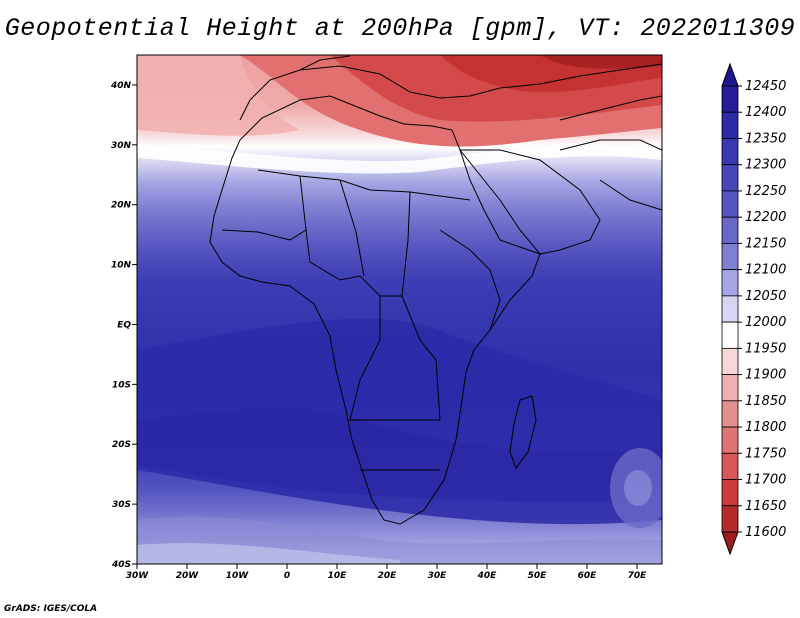 Image resolution: width=800 pixels, height=618 pixels. Describe the element at coordinates (765, 296) in the screenshot. I see `colorbar-label: 12050` at that location.